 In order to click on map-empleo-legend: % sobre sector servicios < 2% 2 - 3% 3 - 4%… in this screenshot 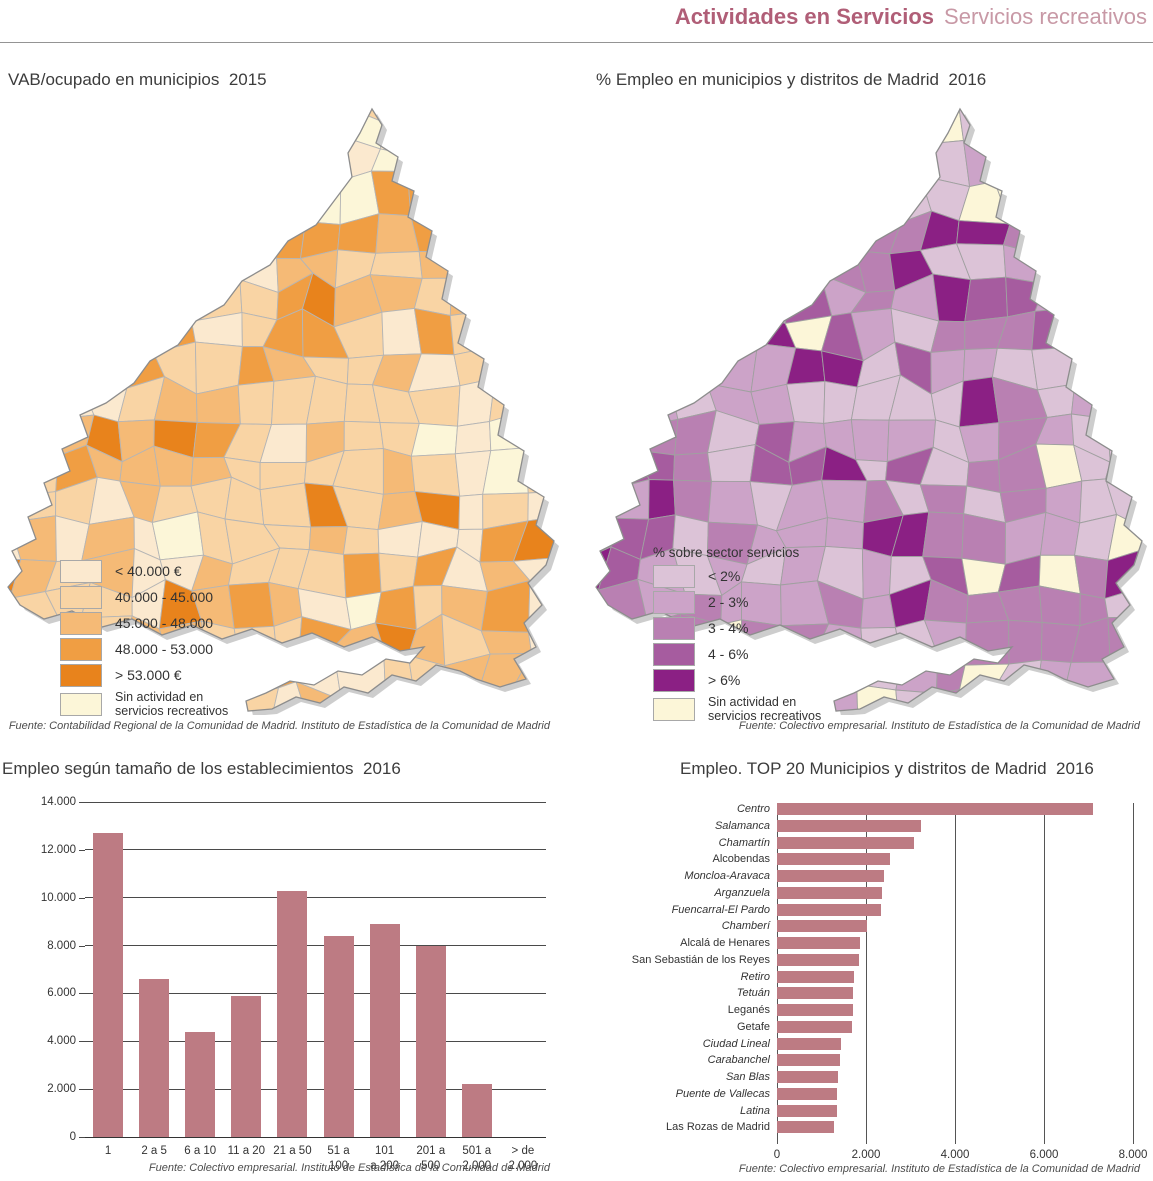, I will do `click(737, 636)`.